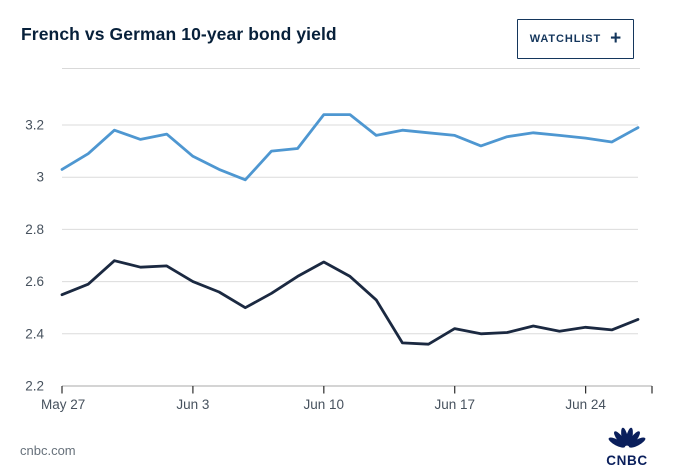 The image size is (694, 474). I want to click on x-axis, so click(357, 389).